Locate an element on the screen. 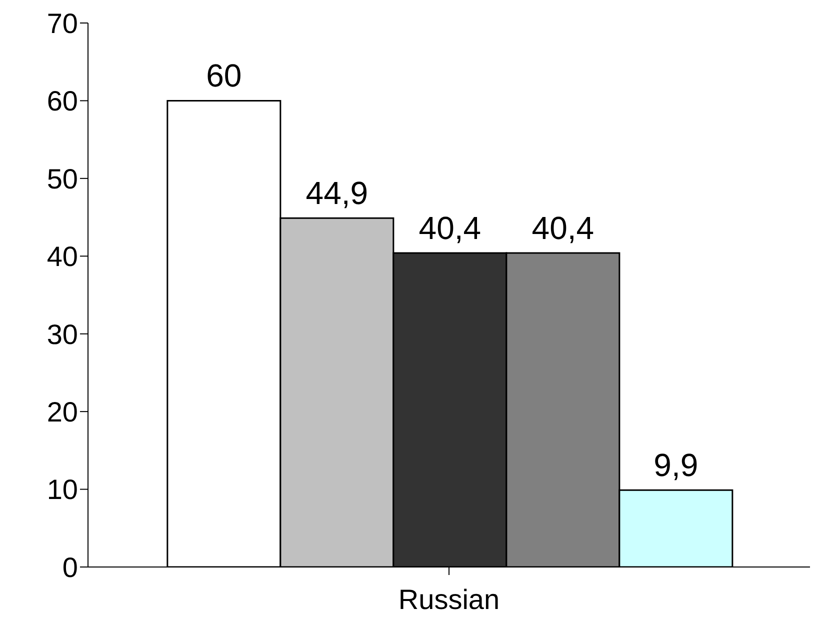  y-tick-label: 0 is located at coordinates (70, 567).